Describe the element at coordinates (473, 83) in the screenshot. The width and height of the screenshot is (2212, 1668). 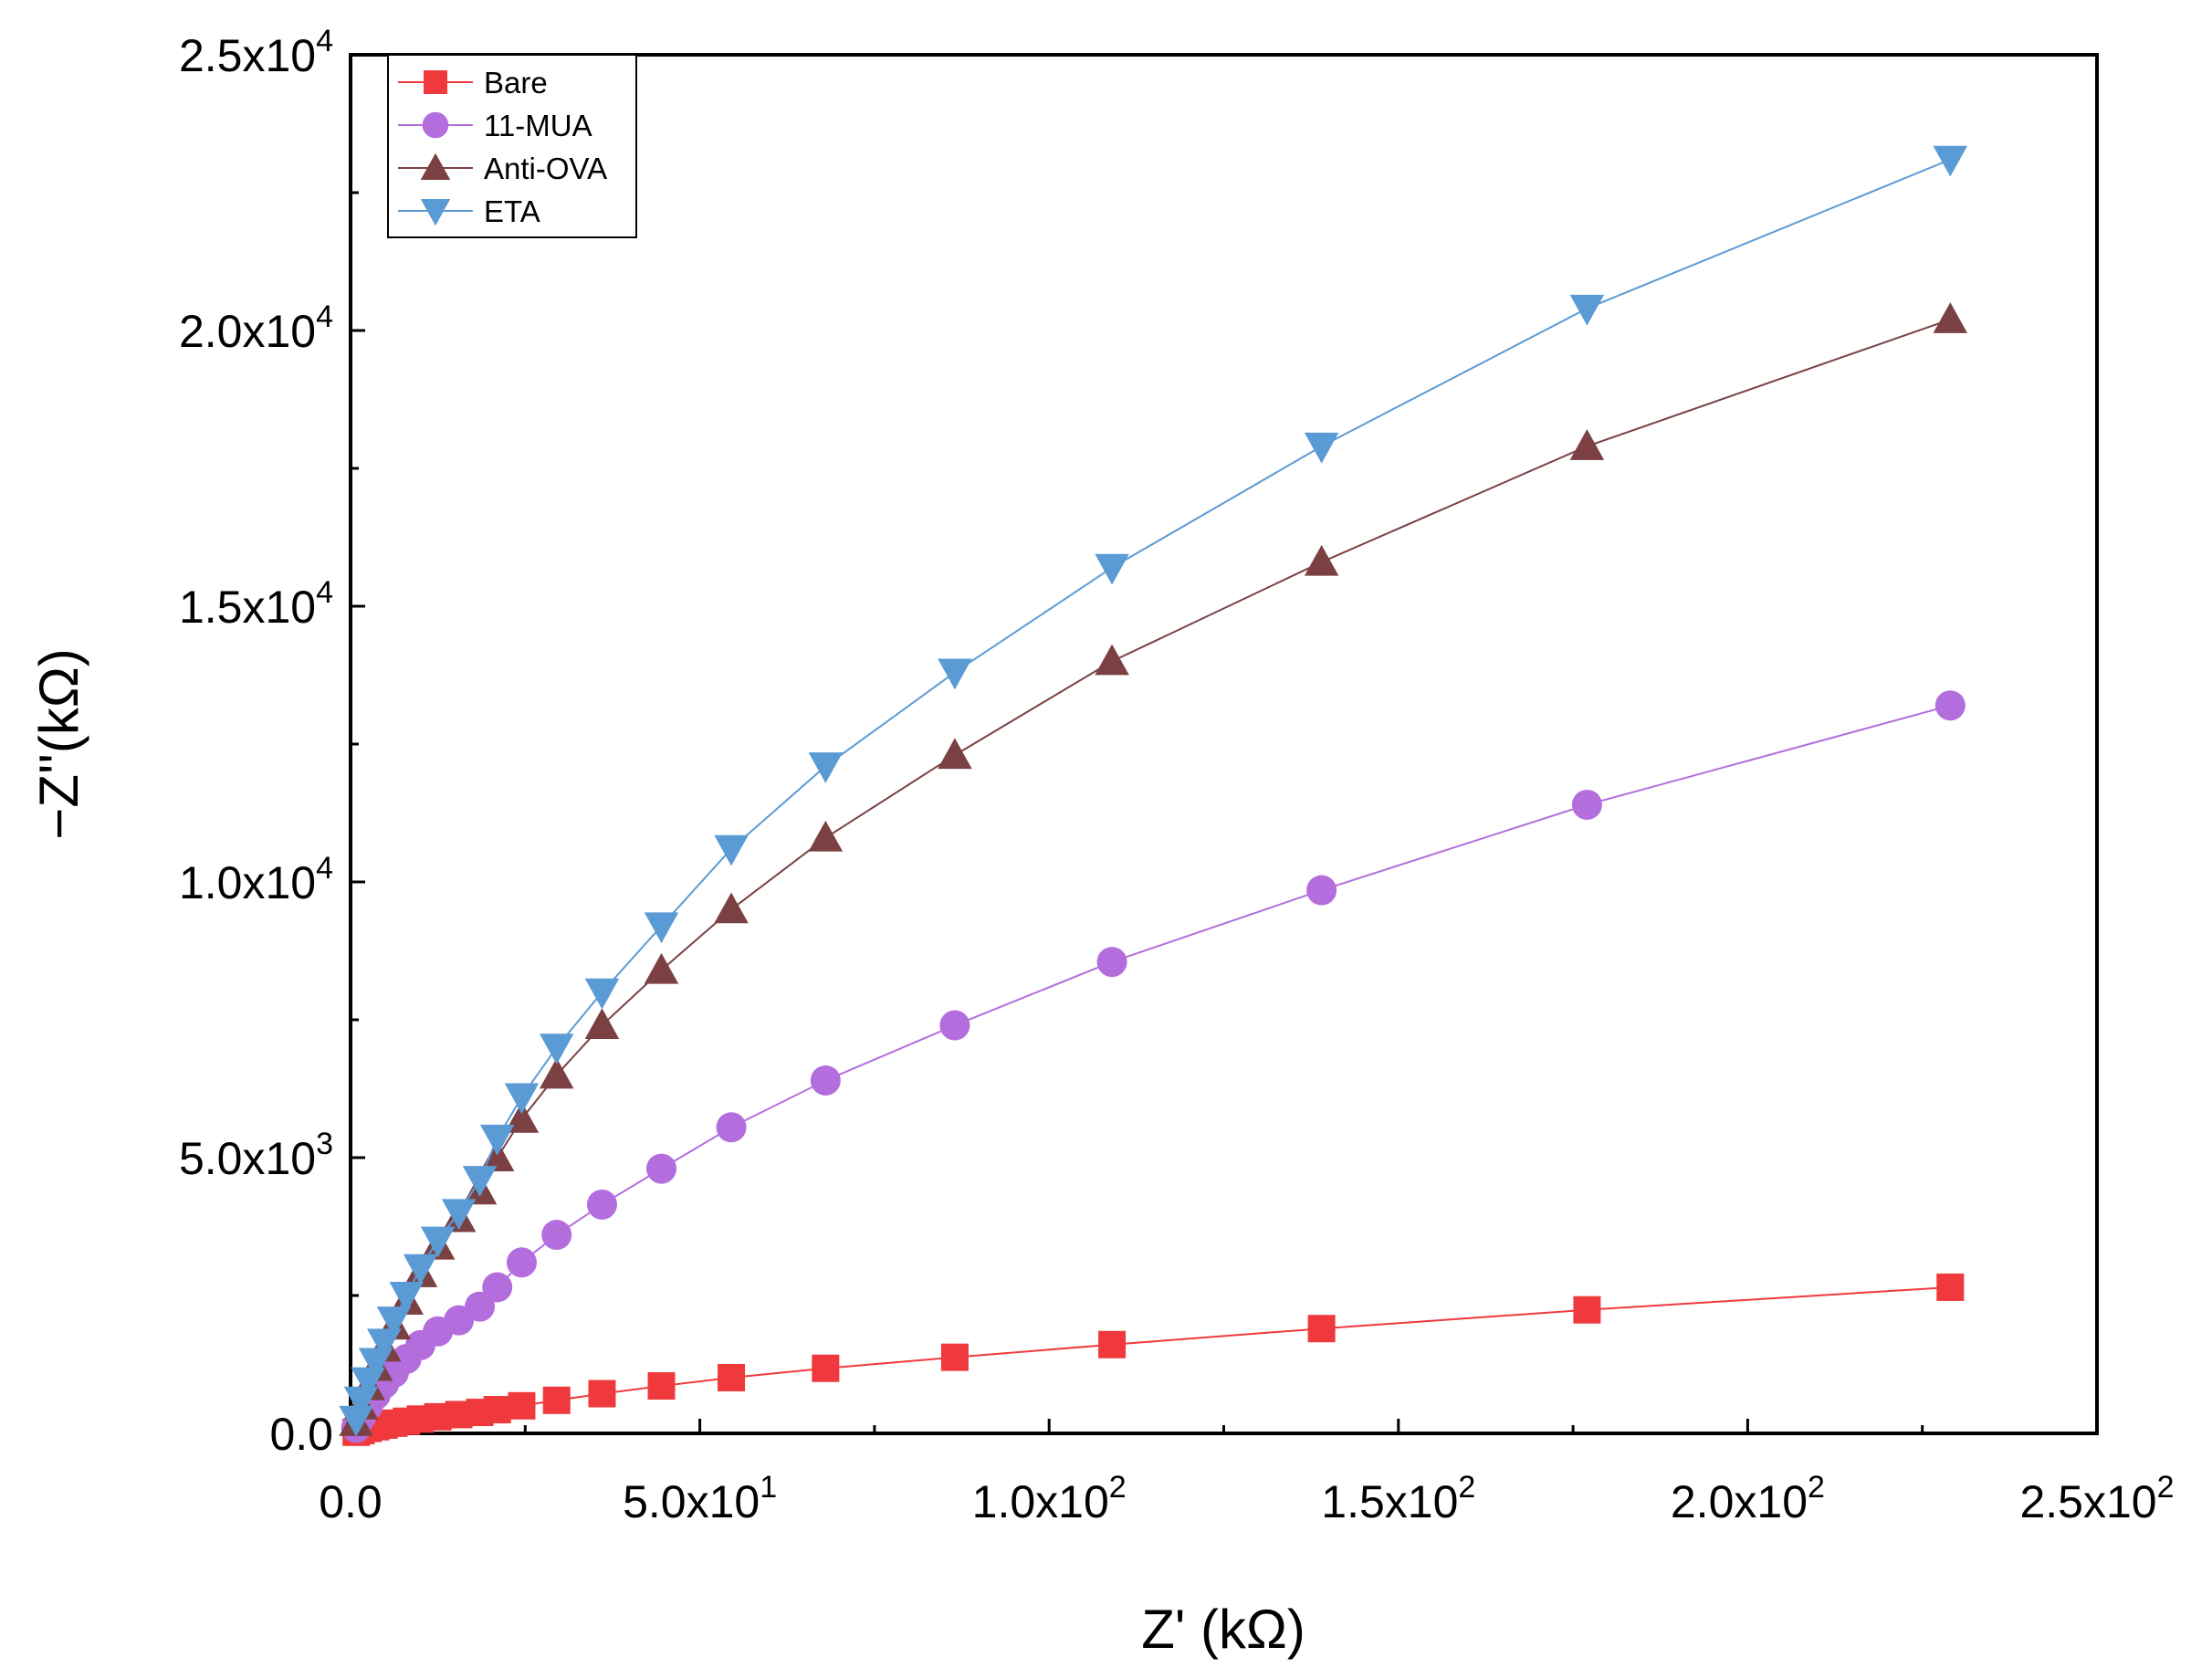
I see `legend-item-bare: Bare` at that location.